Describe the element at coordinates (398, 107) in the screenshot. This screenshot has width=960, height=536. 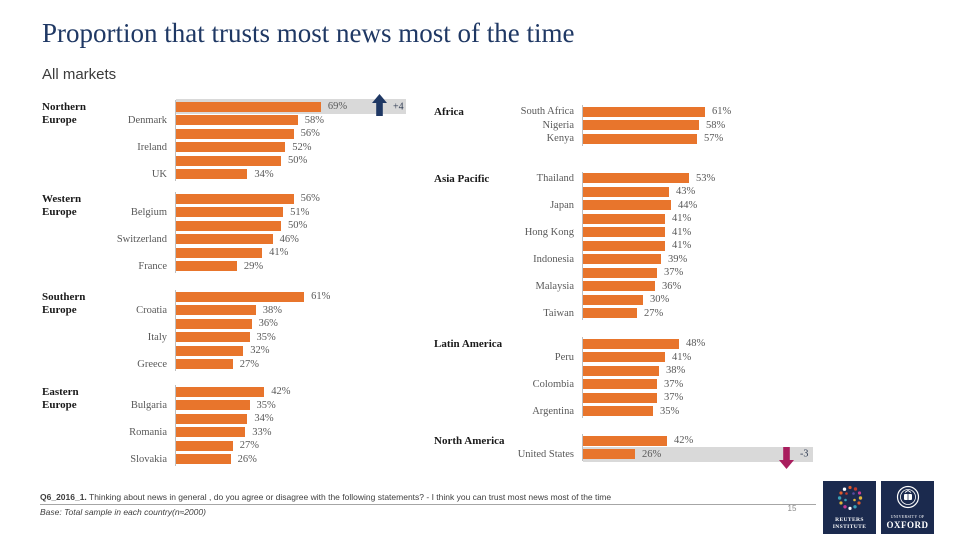
I see `change-label: +4` at that location.